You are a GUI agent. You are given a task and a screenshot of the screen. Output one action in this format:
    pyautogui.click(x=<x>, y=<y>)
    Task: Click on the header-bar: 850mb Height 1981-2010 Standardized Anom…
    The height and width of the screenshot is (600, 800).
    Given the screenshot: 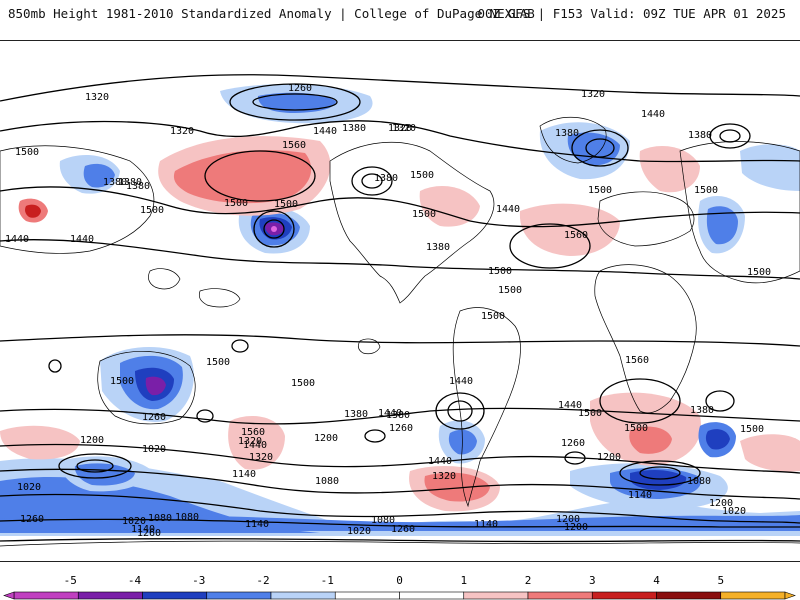 What is the action you would take?
    pyautogui.click(x=400, y=18)
    